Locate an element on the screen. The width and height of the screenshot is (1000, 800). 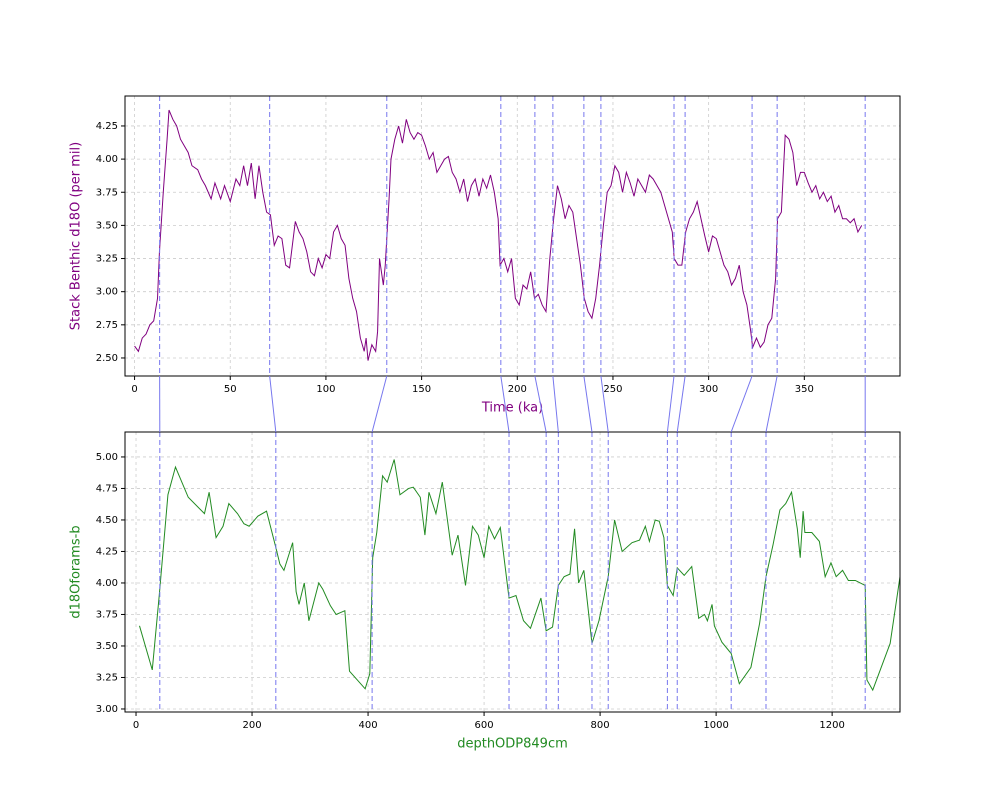
x-axis-label: depthODP849cm is located at coordinates (512, 744).